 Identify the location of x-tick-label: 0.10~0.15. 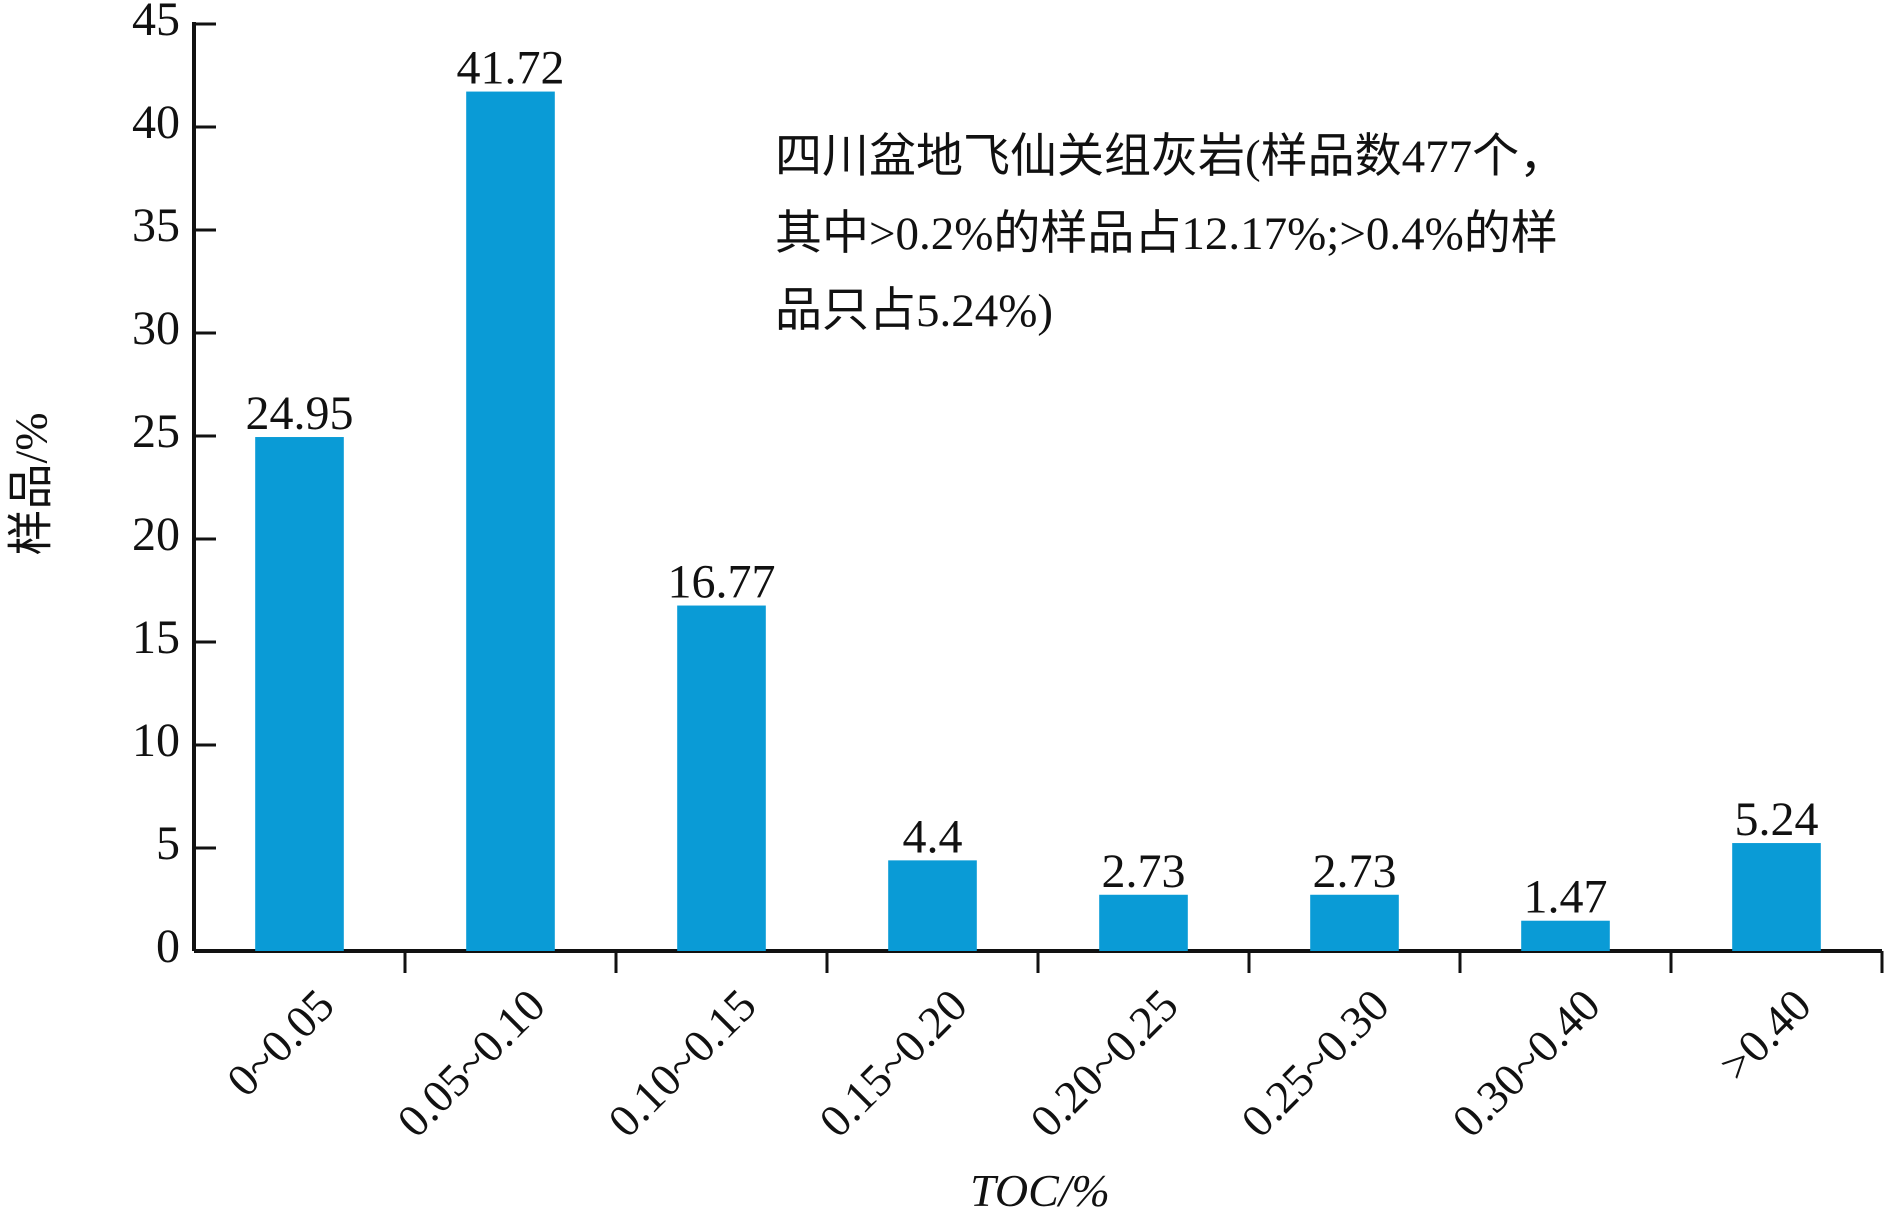
(682, 1063).